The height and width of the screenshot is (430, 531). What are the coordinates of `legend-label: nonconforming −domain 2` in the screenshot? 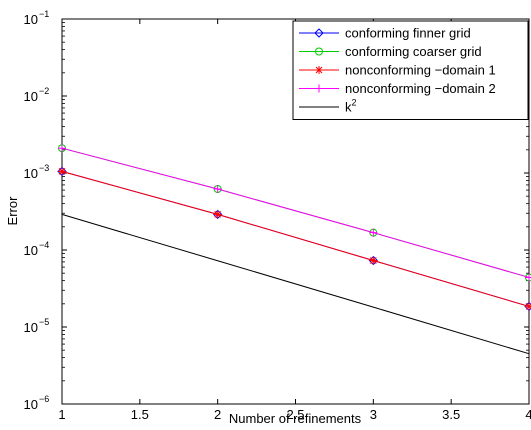 It's located at (420, 88).